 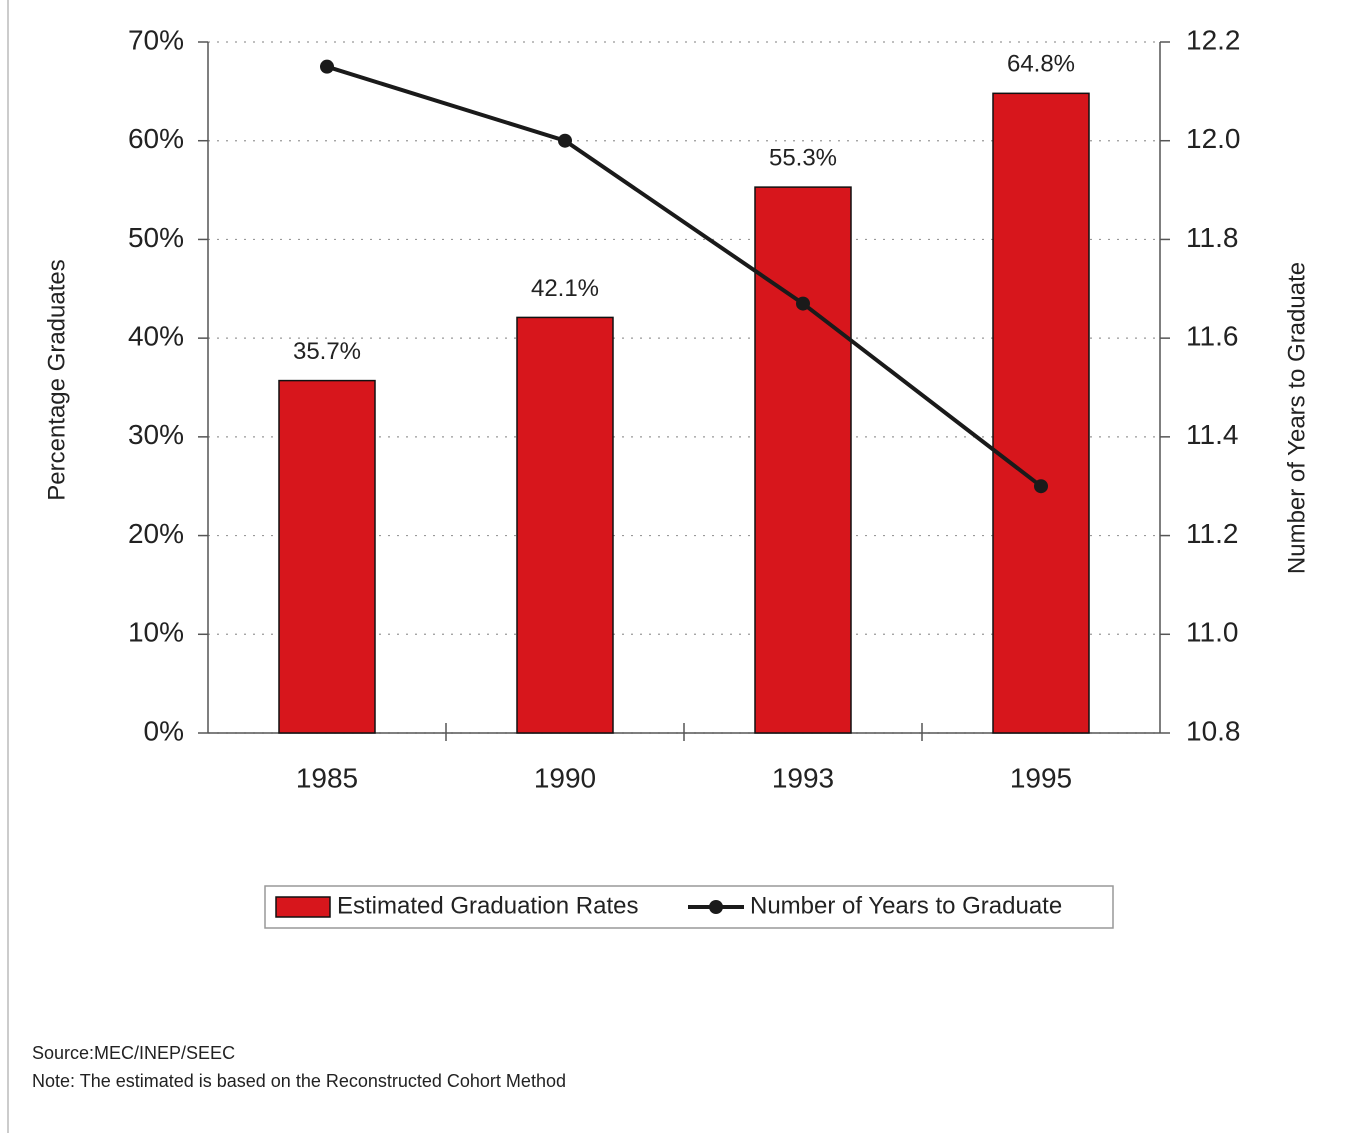 I want to click on legend-marker, so click(x=716, y=907).